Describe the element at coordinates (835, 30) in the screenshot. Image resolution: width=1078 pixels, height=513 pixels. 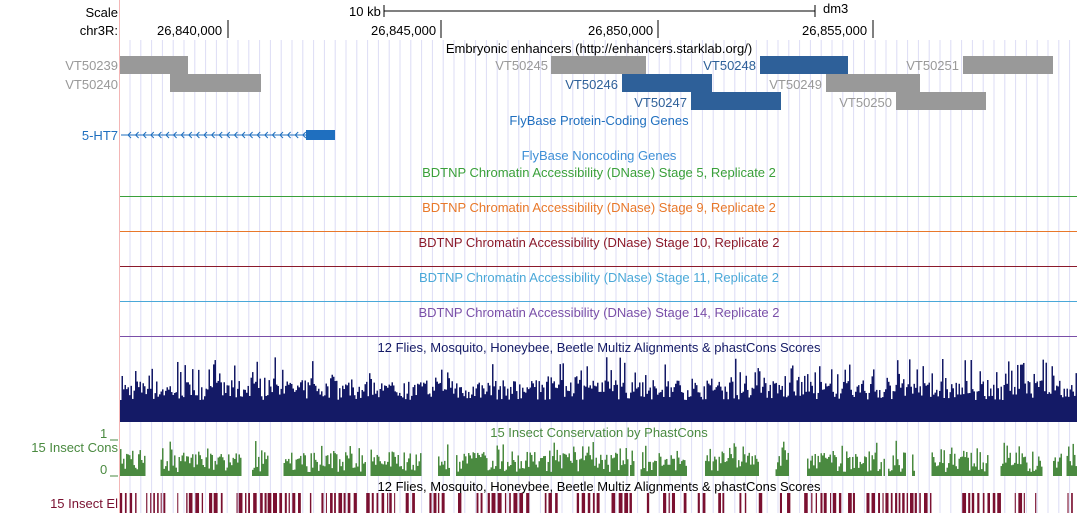
I see `ruler-position-4: 26,855,000` at that location.